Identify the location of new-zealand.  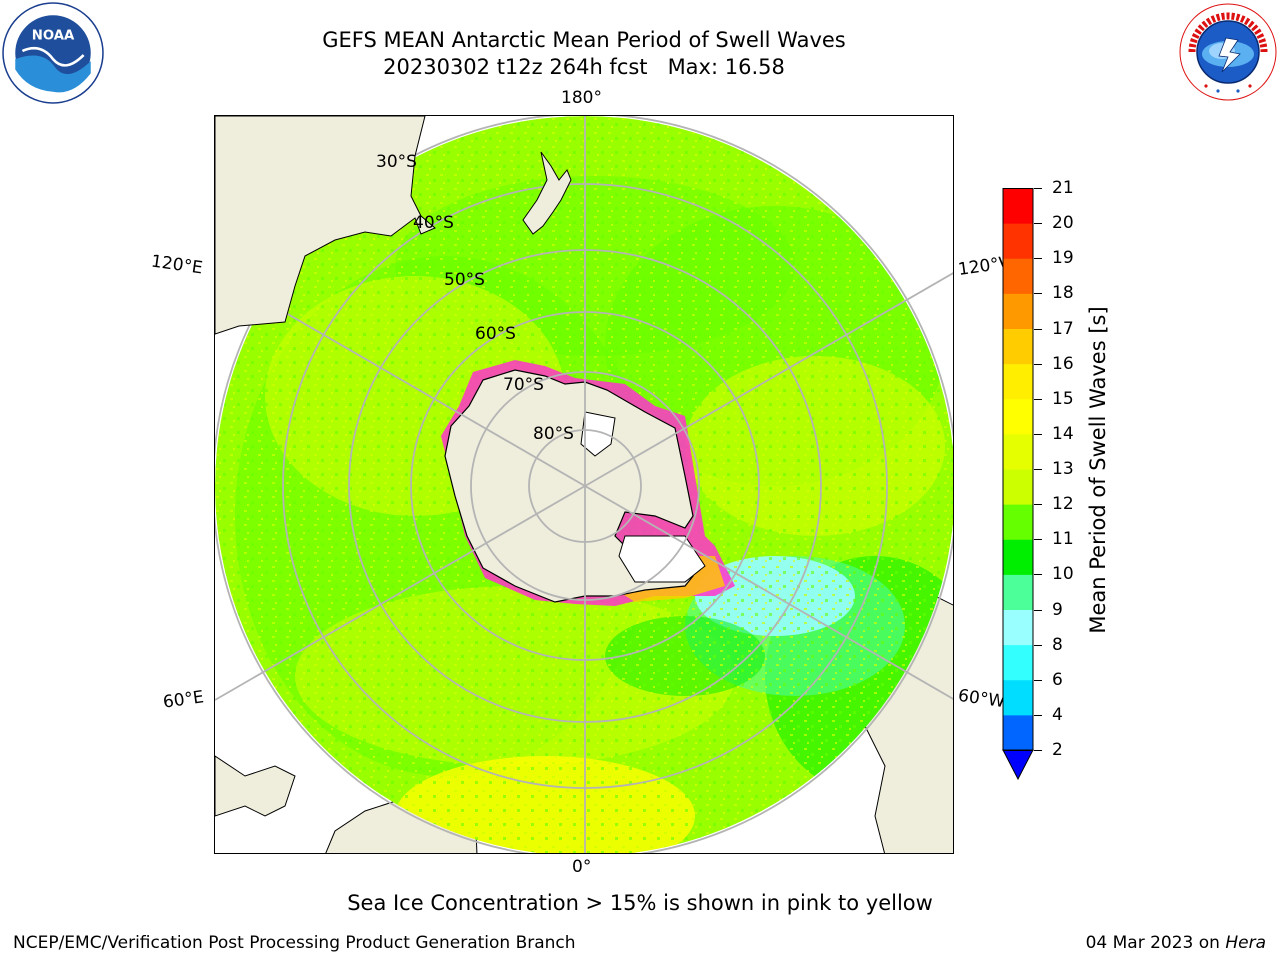
(547, 193).